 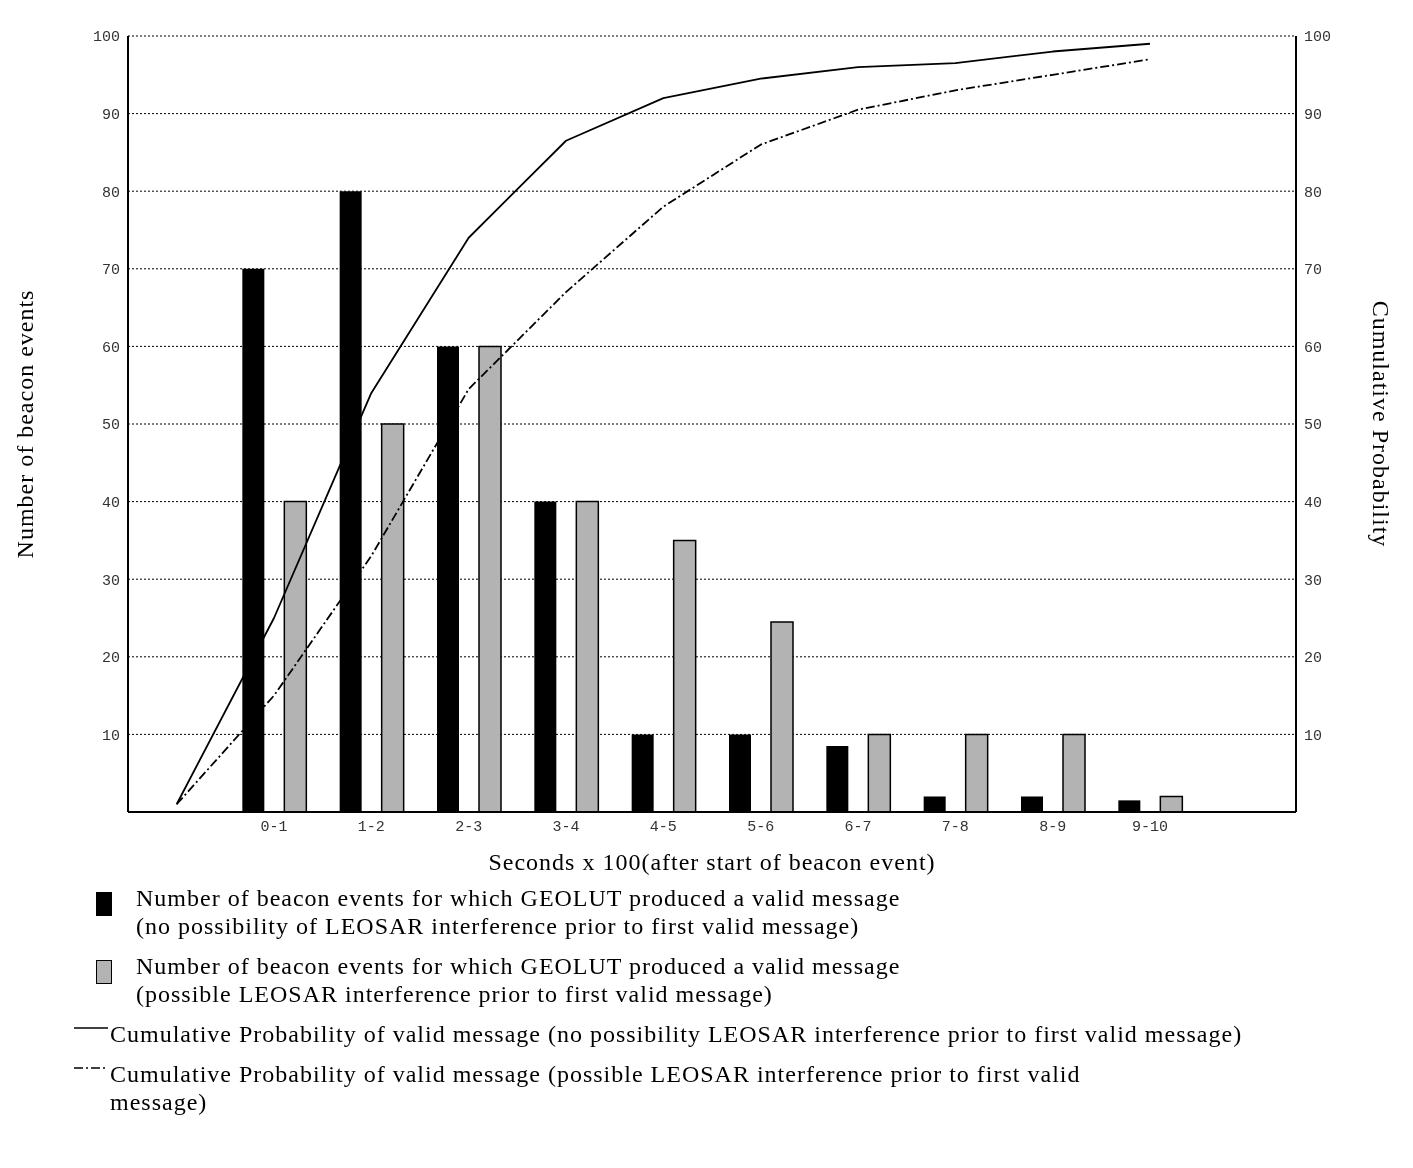 What do you see at coordinates (24, 424) in the screenshot?
I see `y-axis-title: Number of beacon events` at bounding box center [24, 424].